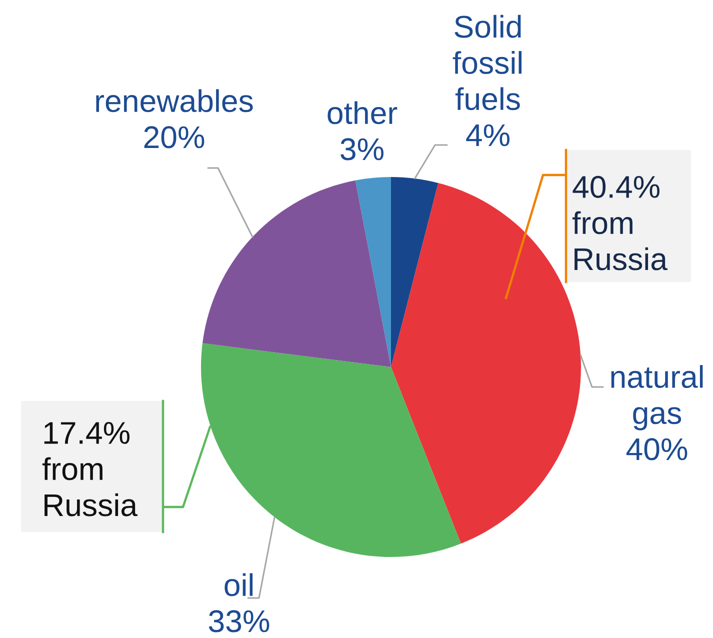 This screenshot has width=713, height=638. I want to click on slice-label: other, so click(363, 112).